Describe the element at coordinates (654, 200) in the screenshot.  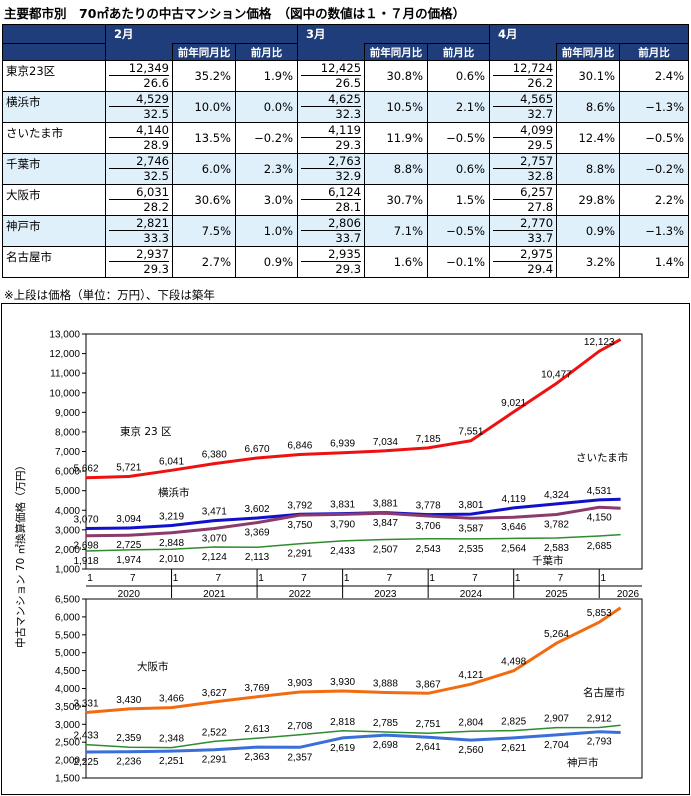
I see `mom-change: 2.2%` at that location.